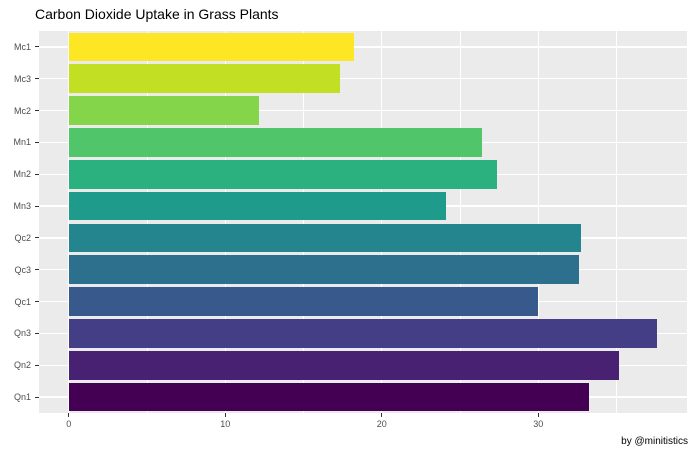 This screenshot has width=694, height=458. Describe the element at coordinates (323, 270) in the screenshot. I see `bar-Qc3` at that location.